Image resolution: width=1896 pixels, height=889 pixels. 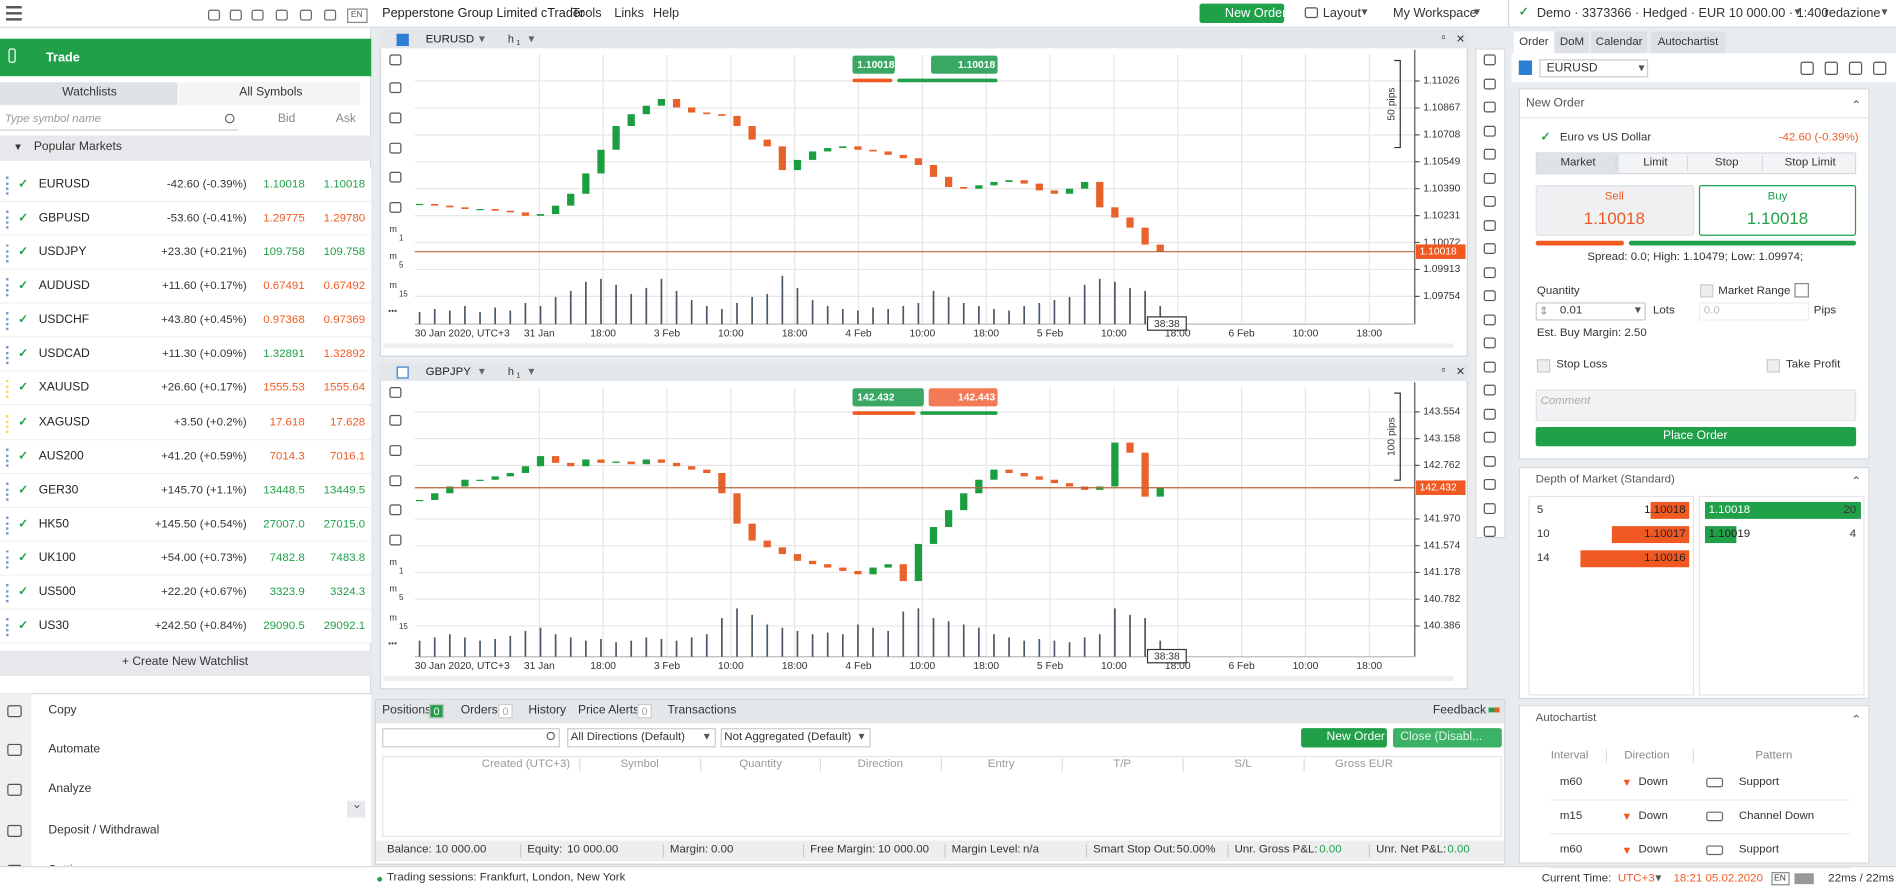 What do you see at coordinates (1591, 333) in the screenshot?
I see `margin-estimate: Est. Buy Margin: 2.50` at bounding box center [1591, 333].